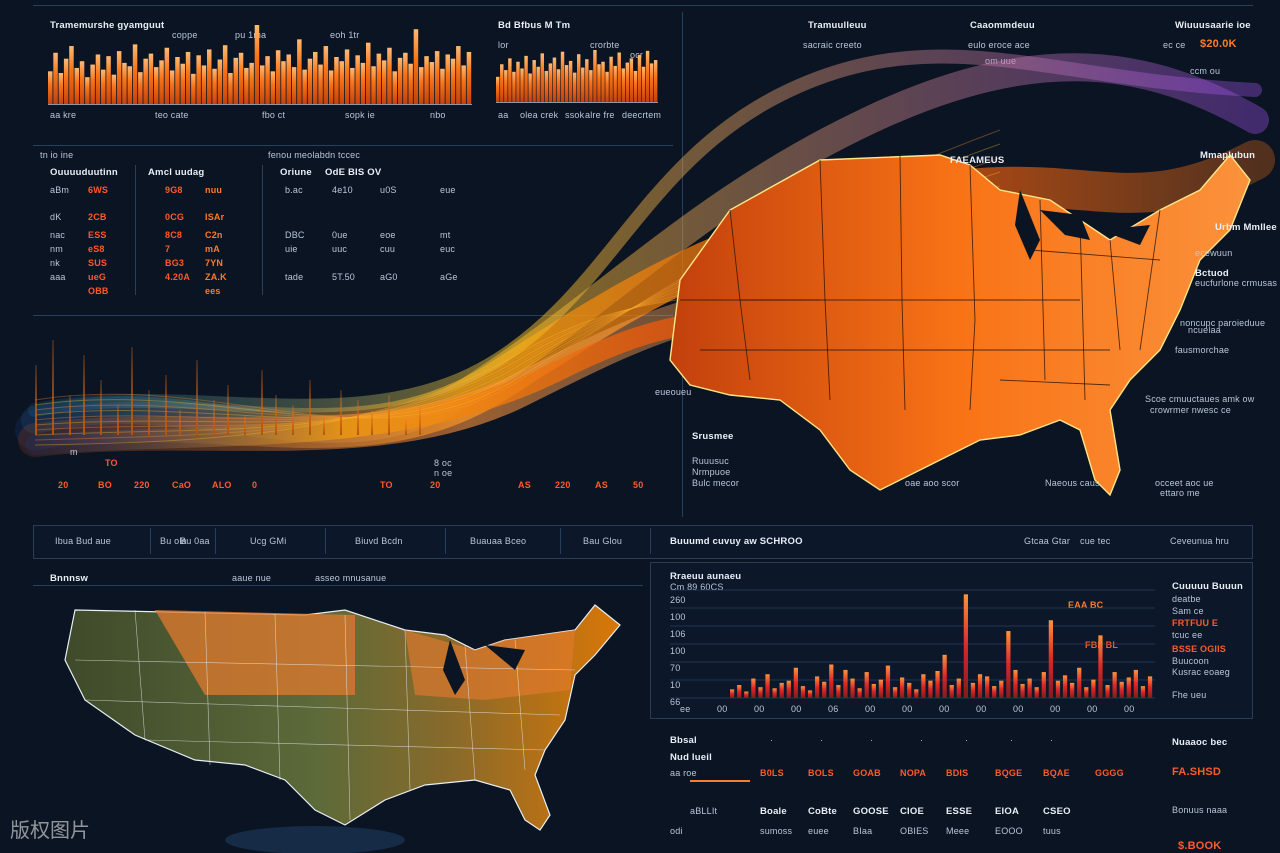 This screenshot has width=1280, height=853. Describe the element at coordinates (344, 277) in the screenshot. I see `table-cell: 5T.50` at that location.